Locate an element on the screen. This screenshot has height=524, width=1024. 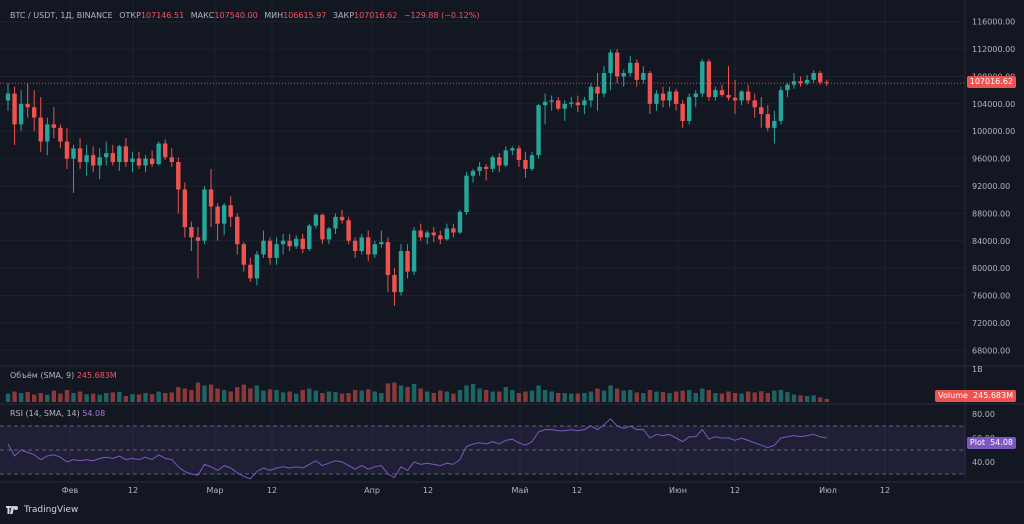
time-axis: Фев 12 Мар 12 Апр 12 Май 12 Июн 12 Июл 12 is located at coordinates (476, 490).